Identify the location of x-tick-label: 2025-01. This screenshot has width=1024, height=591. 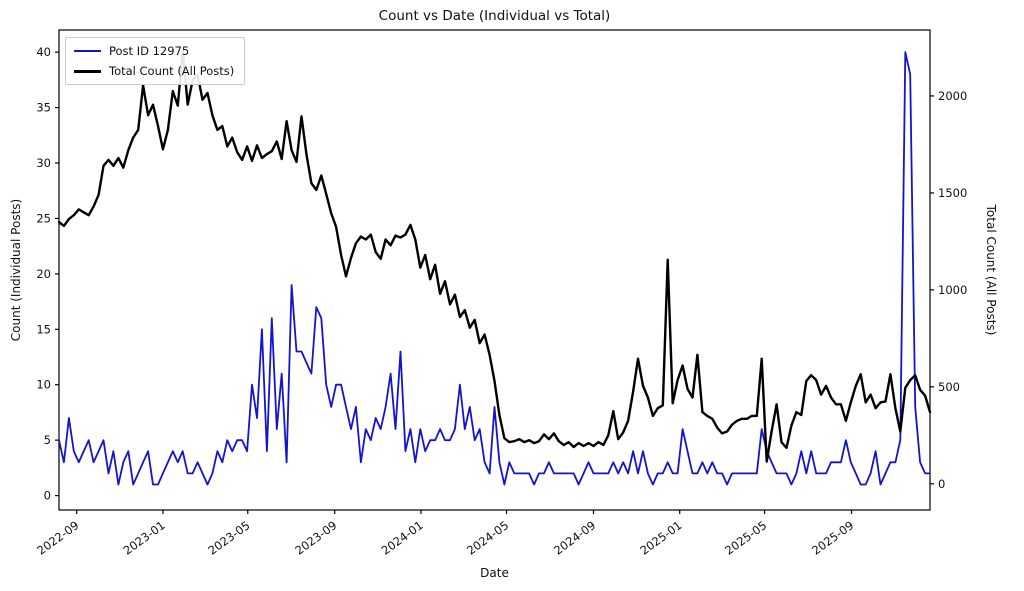
(660, 538).